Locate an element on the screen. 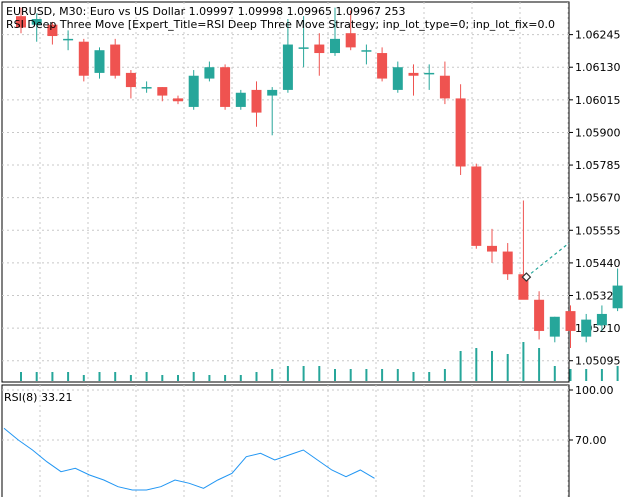  trade-entry-marker is located at coordinates (526, 277).